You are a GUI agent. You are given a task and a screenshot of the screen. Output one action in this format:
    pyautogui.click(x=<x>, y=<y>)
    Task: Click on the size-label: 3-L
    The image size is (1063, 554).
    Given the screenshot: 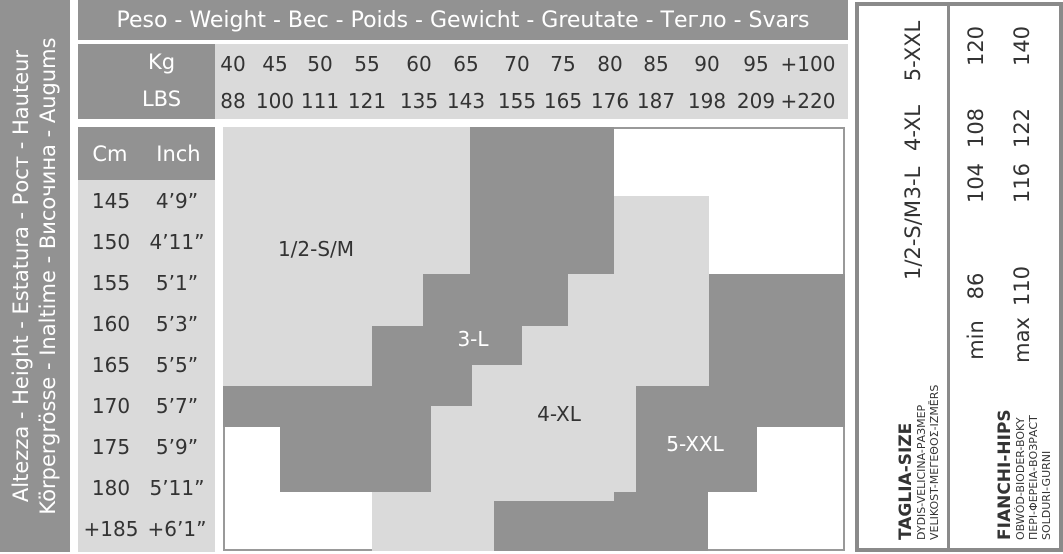 What is the action you would take?
    pyautogui.click(x=913, y=183)
    